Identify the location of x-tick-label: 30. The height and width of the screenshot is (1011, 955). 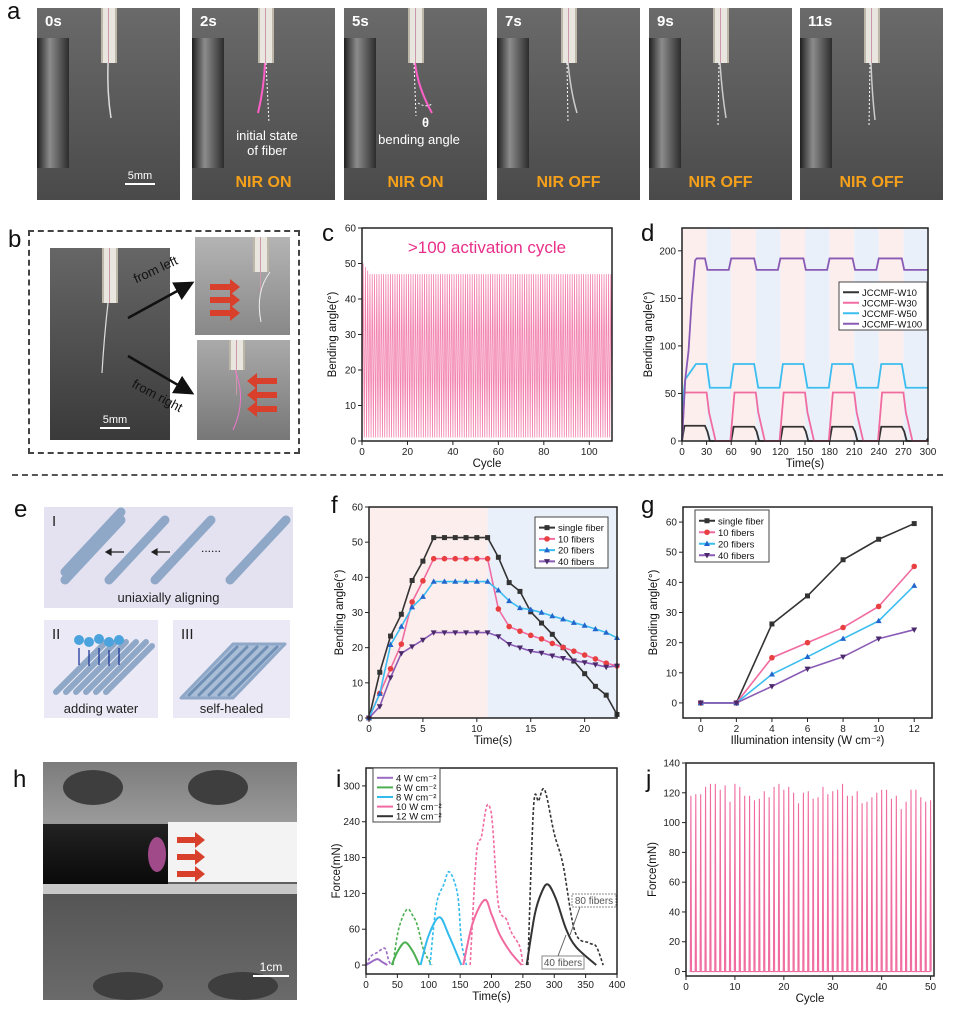
(707, 452).